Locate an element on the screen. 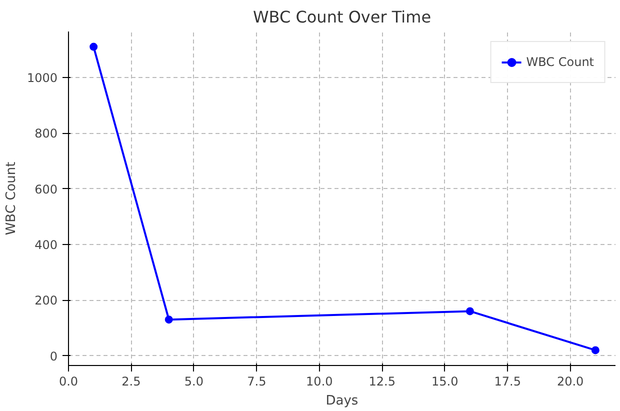  x-tick-label: 7.5 is located at coordinates (256, 381).